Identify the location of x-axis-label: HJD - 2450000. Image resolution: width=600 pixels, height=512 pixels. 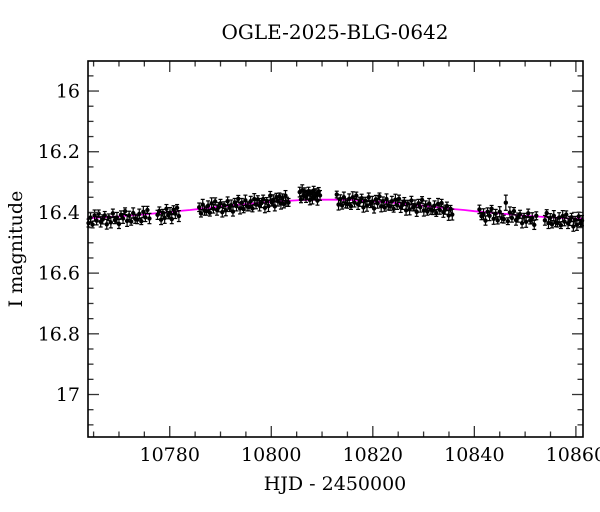
(335, 484).